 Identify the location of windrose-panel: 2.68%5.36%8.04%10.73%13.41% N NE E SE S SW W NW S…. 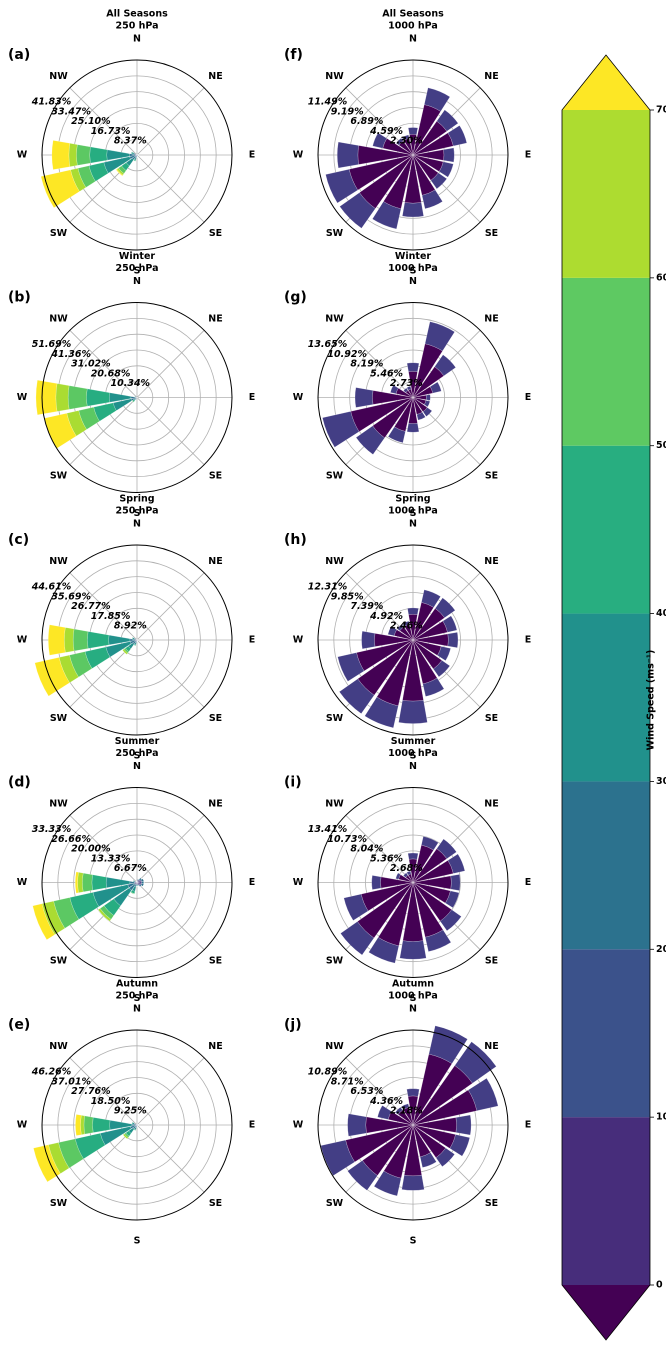
(407, 870).